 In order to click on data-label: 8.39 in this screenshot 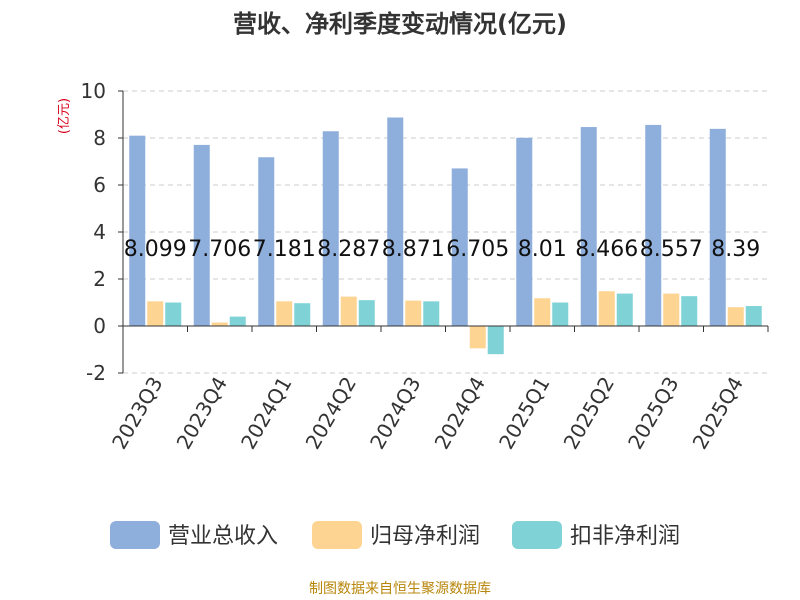, I will do `click(735, 249)`.